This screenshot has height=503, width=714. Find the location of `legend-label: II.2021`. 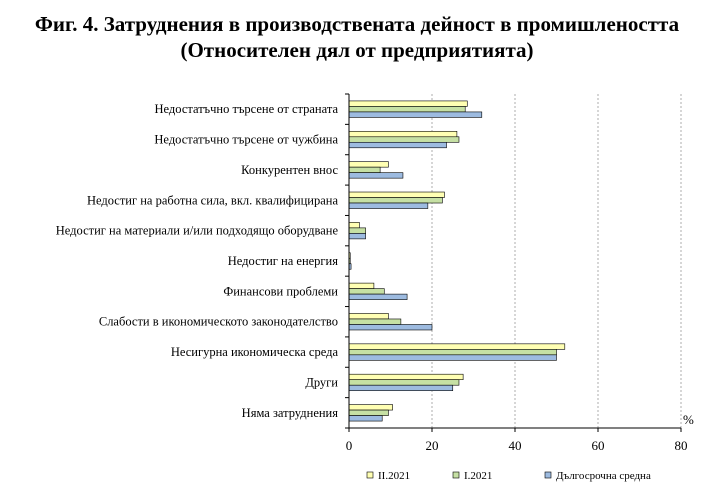

legend-label: II.2021 is located at coordinates (394, 476).